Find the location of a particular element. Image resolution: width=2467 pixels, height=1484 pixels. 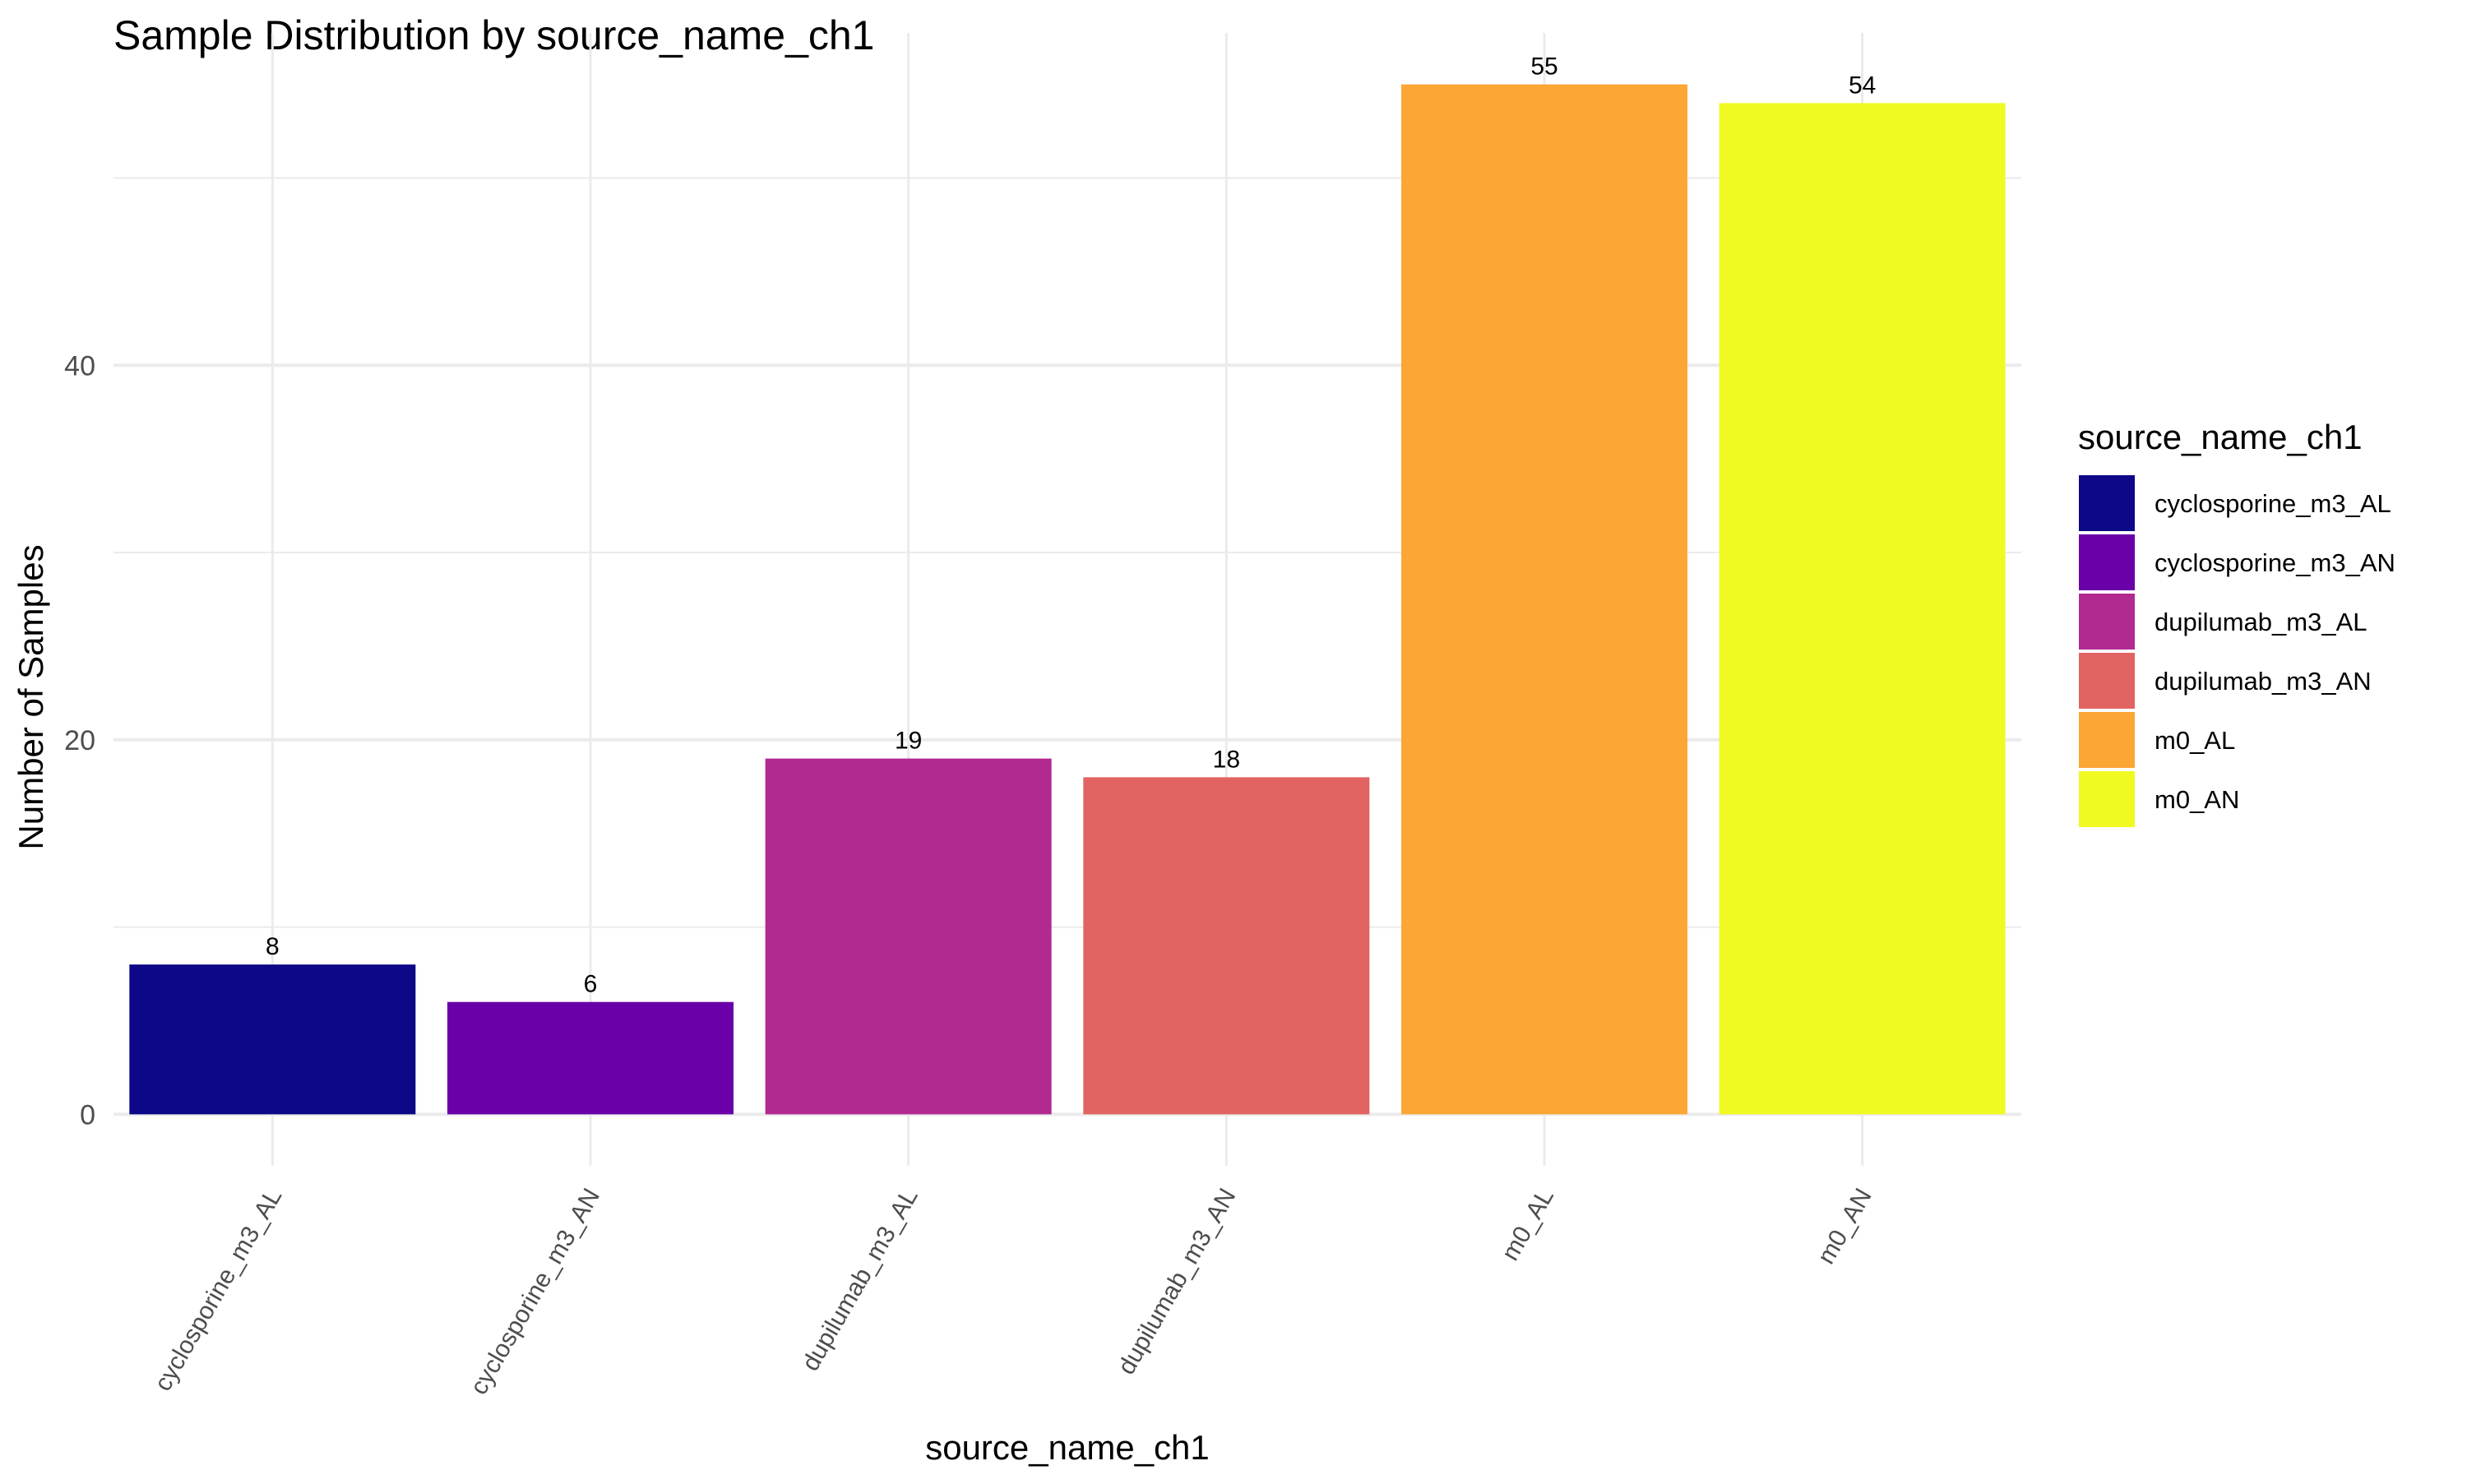

x-axis-title: source_name_ch1 is located at coordinates (1067, 1448).